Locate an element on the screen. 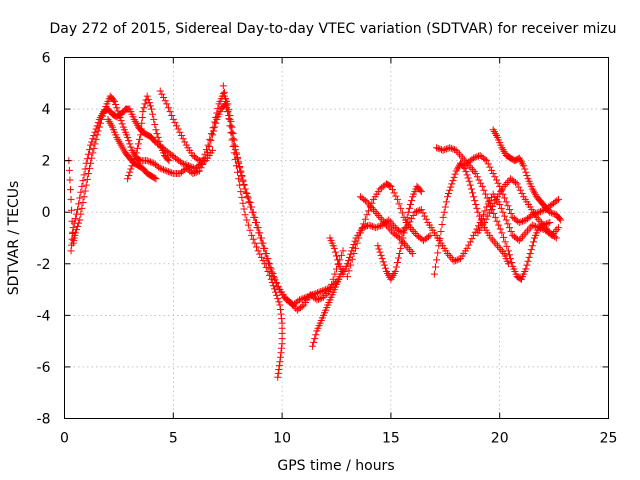  series-track-j is located at coordinates (399, 232).